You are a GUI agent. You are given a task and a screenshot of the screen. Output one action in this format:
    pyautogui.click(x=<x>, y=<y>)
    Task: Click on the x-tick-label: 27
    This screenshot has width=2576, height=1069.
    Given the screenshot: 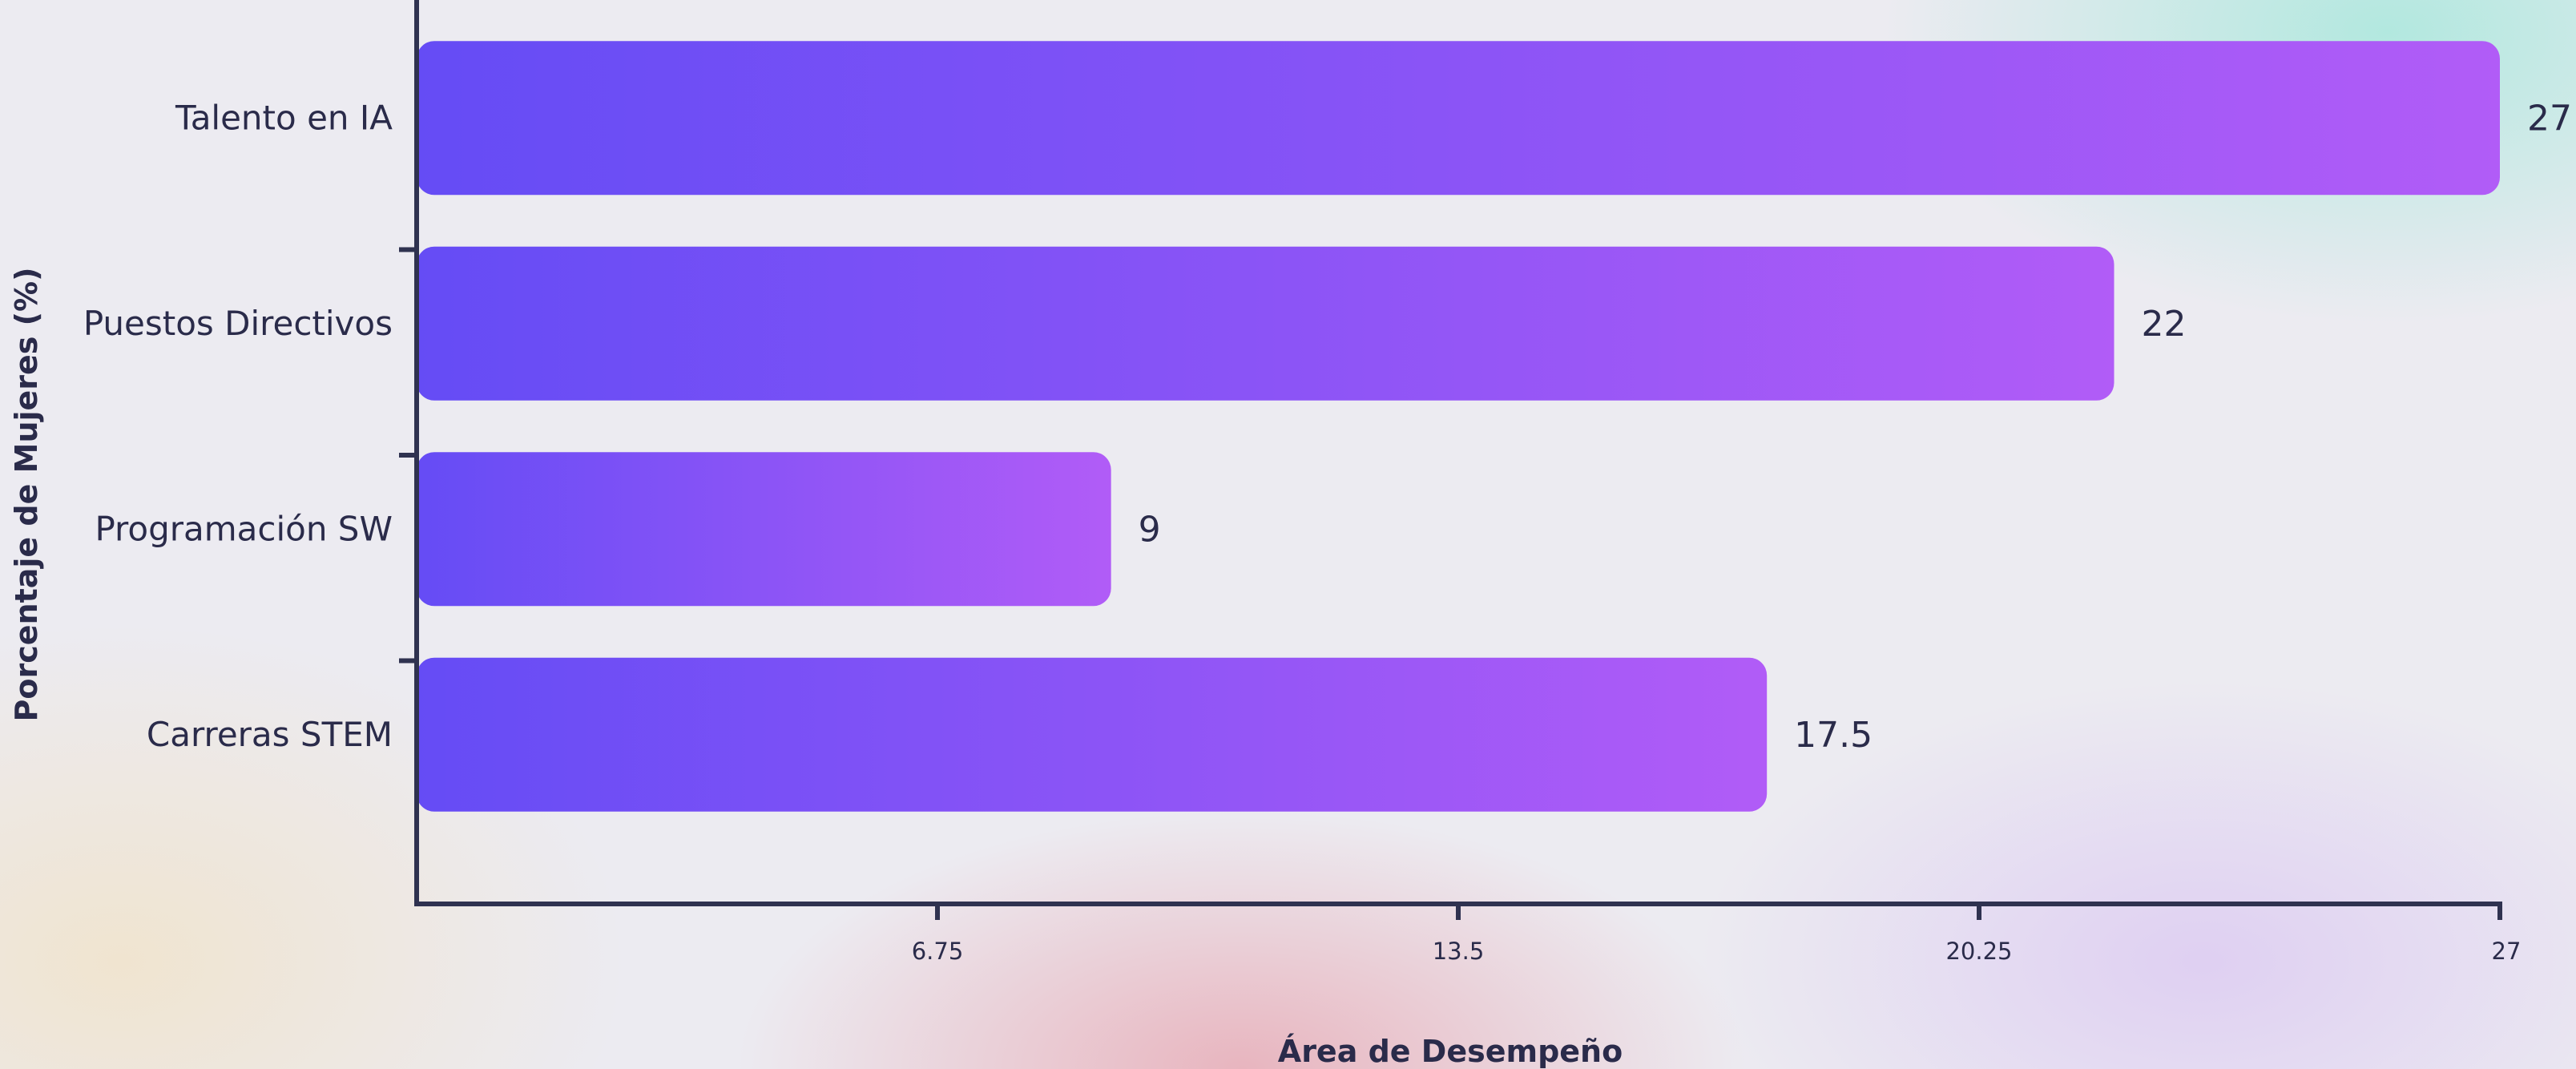 What is the action you would take?
    pyautogui.click(x=2507, y=951)
    